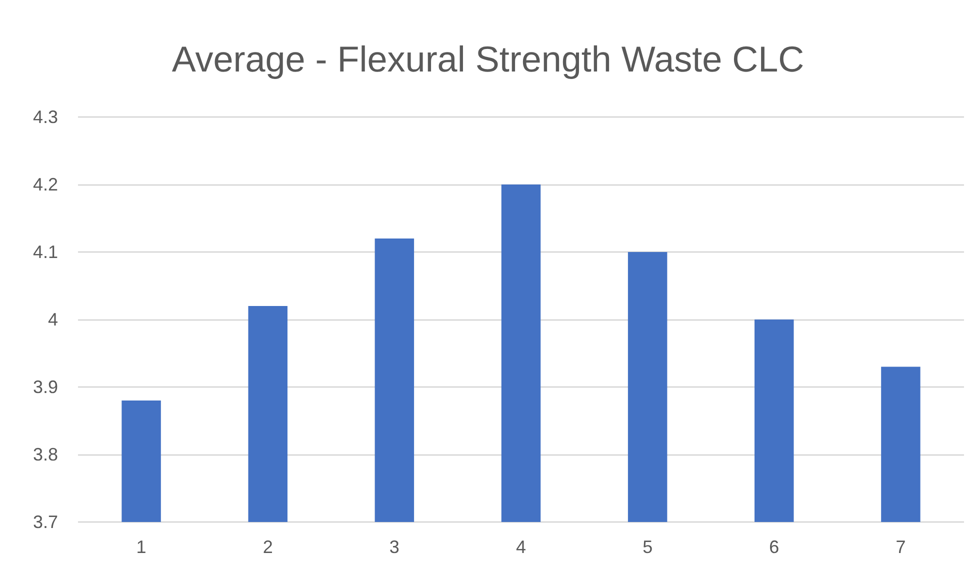  What do you see at coordinates (901, 547) in the screenshot?
I see `x-tick-label: 7` at bounding box center [901, 547].